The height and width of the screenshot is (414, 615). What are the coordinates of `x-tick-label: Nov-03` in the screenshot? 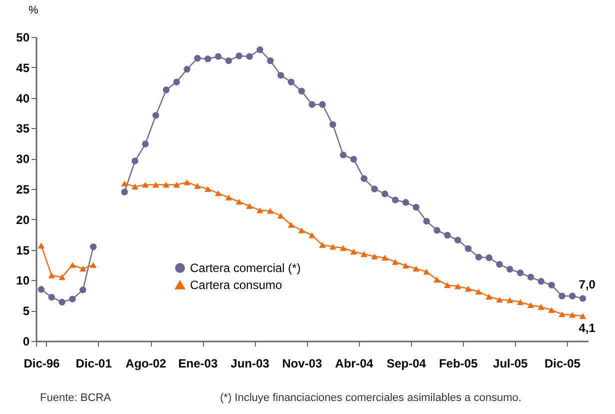 It's located at (302, 363).